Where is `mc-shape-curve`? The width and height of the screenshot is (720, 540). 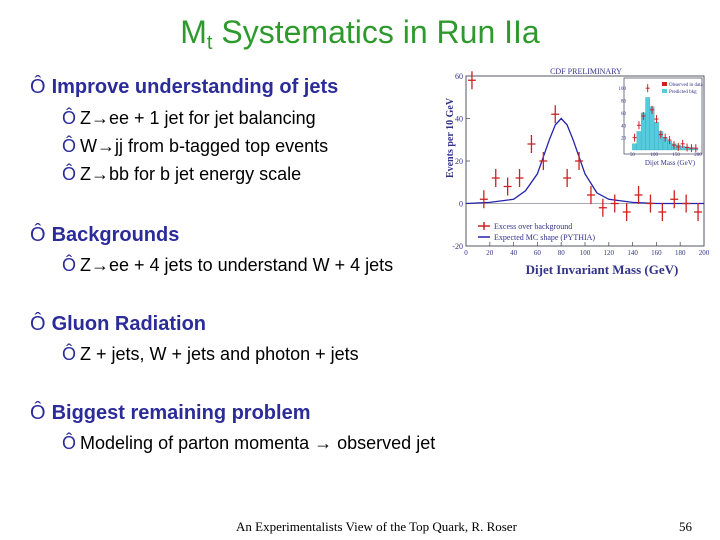 mc-shape-curve is located at coordinates (584, 161).